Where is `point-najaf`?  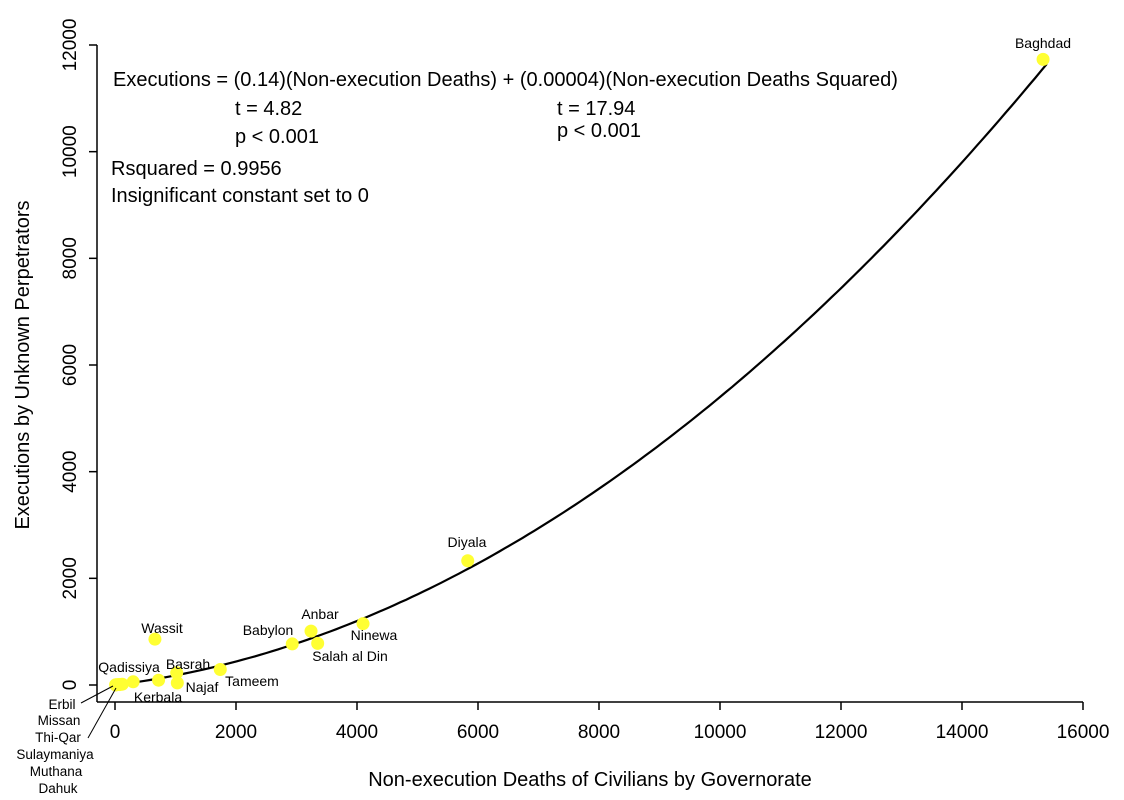 point-najaf is located at coordinates (177, 683).